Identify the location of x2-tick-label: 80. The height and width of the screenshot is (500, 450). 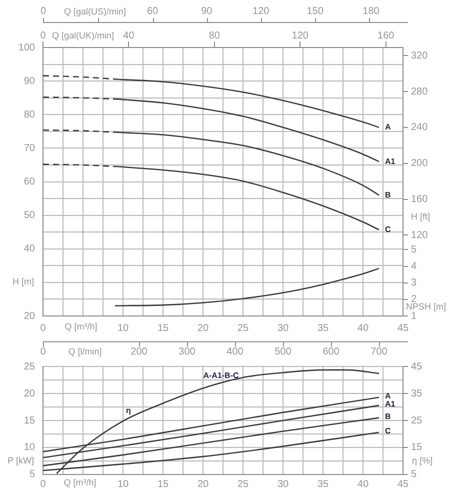
(214, 36).